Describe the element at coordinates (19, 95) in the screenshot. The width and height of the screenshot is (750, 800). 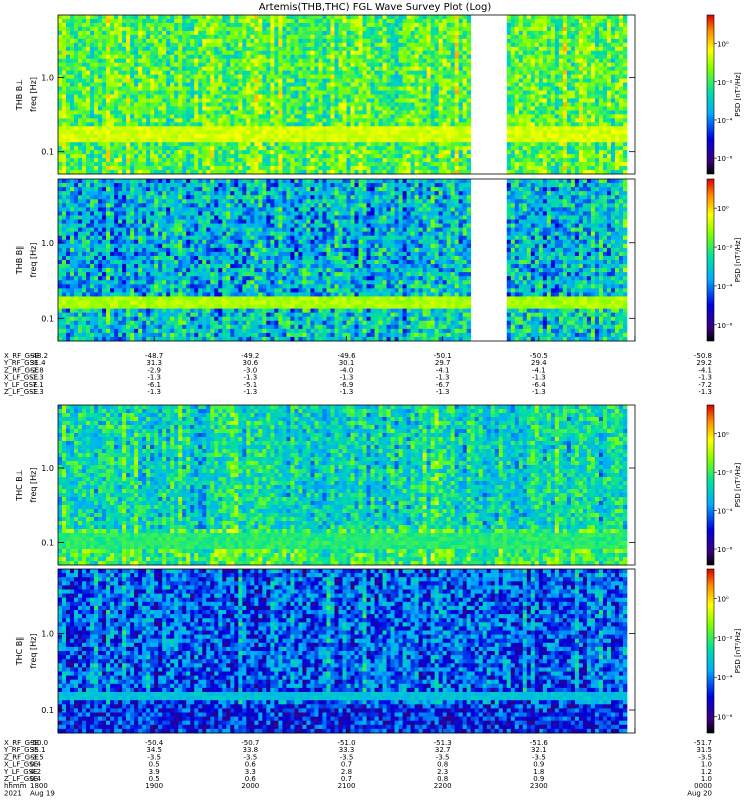
I see `panel-label: THB B⊥` at that location.